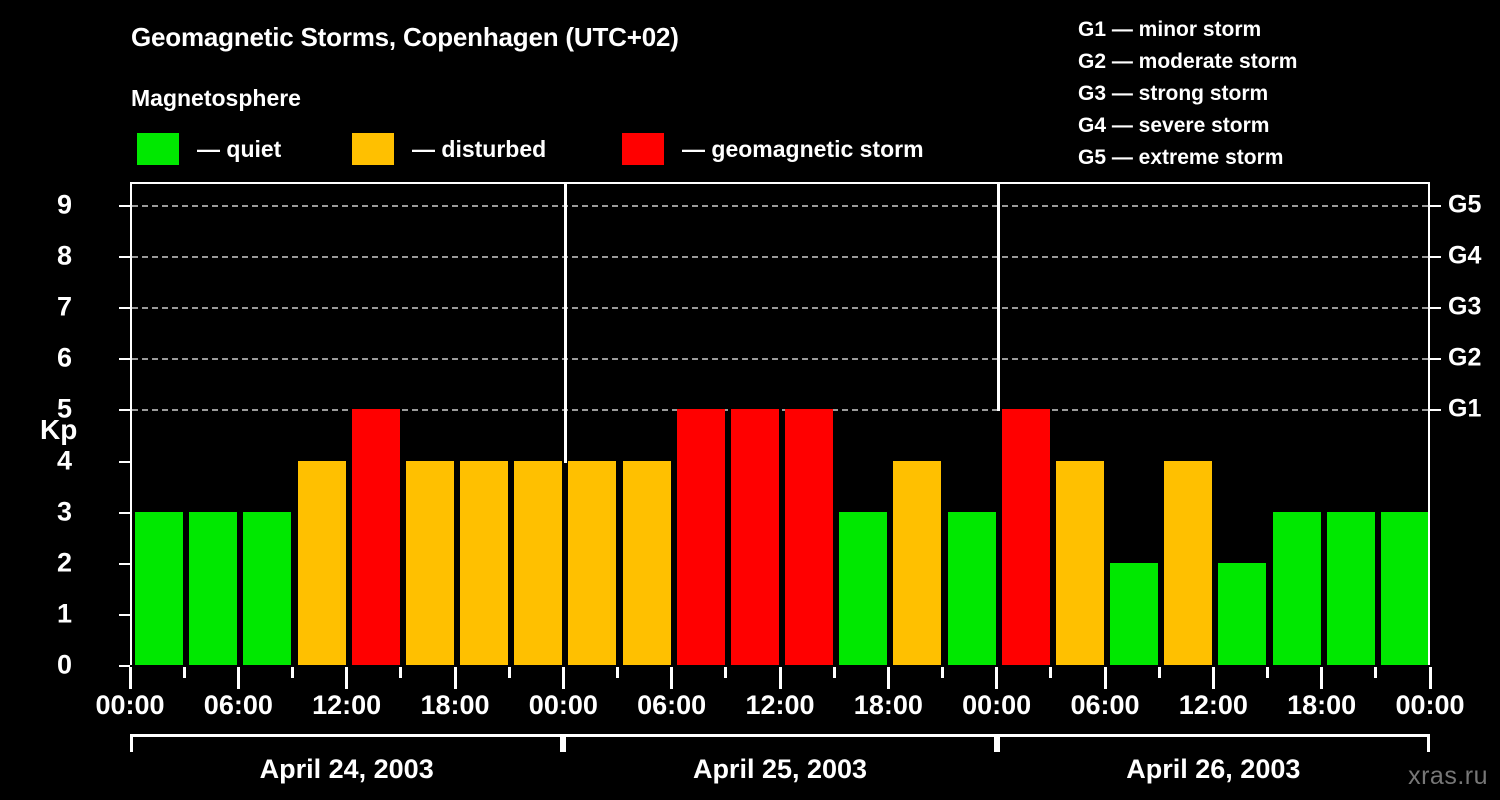 The height and width of the screenshot is (800, 1500). What do you see at coordinates (64, 408) in the screenshot?
I see `y-tick-label-5: 5` at bounding box center [64, 408].